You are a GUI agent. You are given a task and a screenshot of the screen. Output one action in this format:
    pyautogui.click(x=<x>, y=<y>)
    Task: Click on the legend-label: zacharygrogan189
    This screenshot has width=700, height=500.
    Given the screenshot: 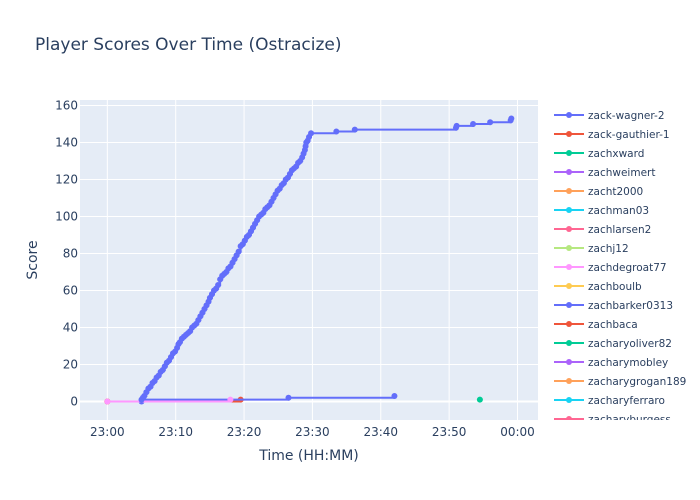 What is the action you would take?
    pyautogui.click(x=637, y=382)
    